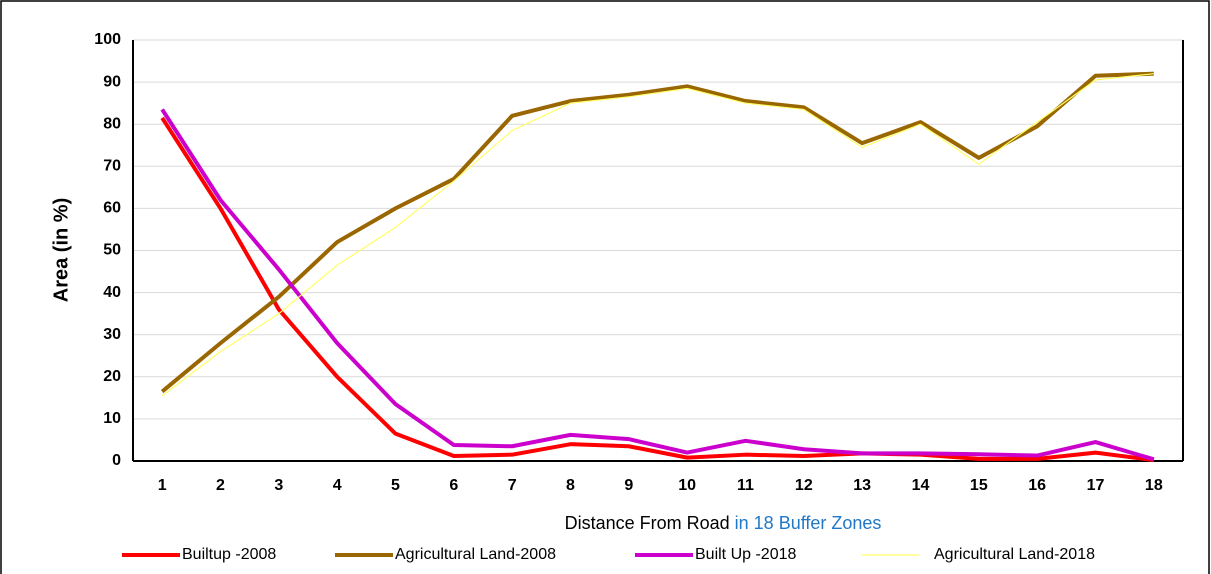  I want to click on legend-label: Builtup -2008, so click(229, 554).